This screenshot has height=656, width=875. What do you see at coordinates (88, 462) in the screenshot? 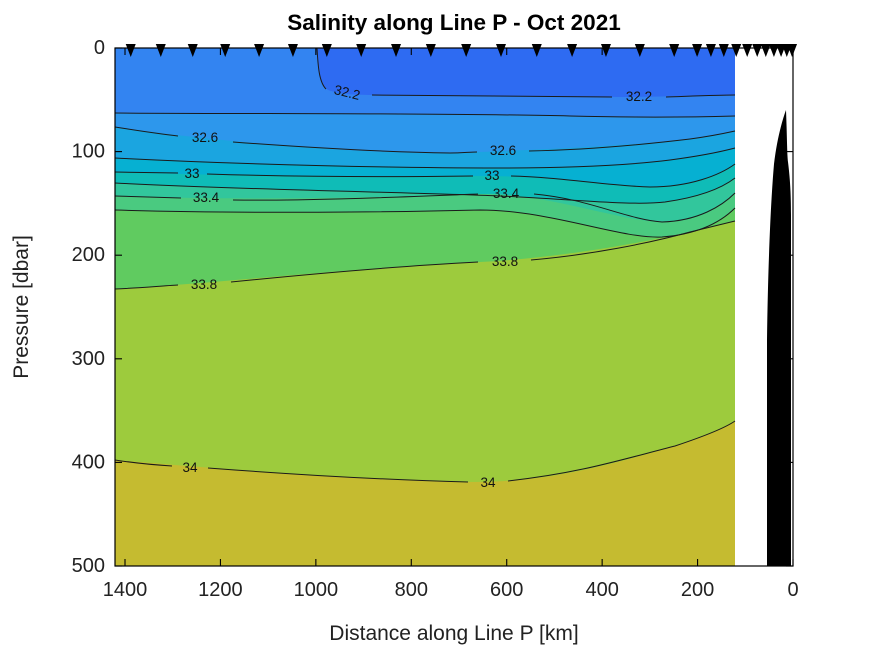
I see `y-tick-label: 400` at bounding box center [88, 462].